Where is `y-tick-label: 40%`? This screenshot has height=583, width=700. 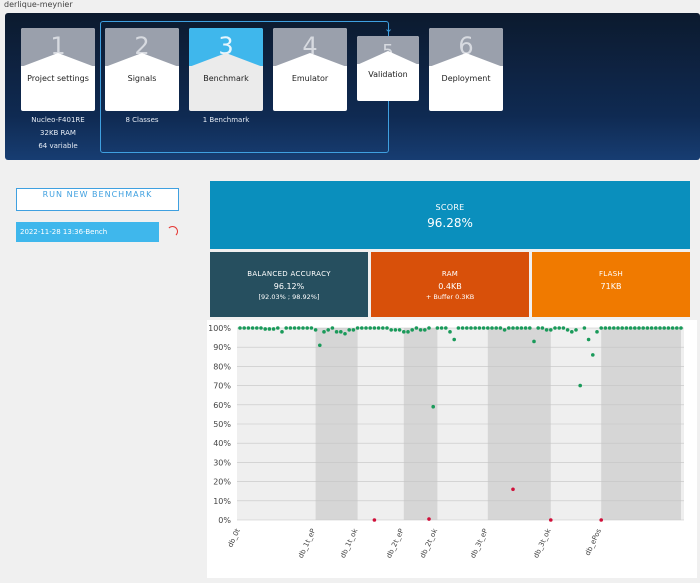 y-tick-label: 40% is located at coordinates (222, 443).